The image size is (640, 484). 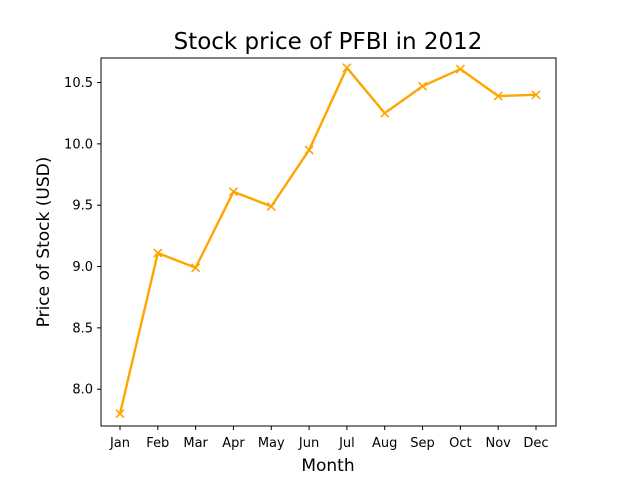 What do you see at coordinates (346, 443) in the screenshot?
I see `x-tick-label: Jul` at bounding box center [346, 443].